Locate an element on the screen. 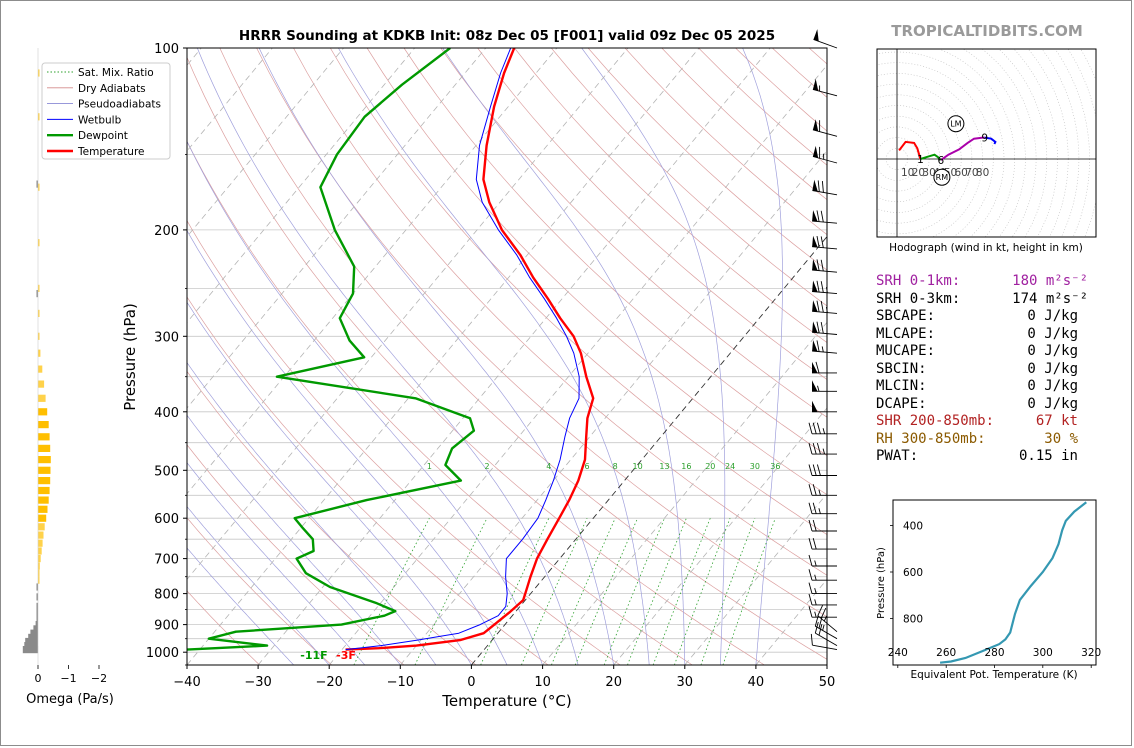  index-label: MUCAPE: is located at coordinates (906, 351).